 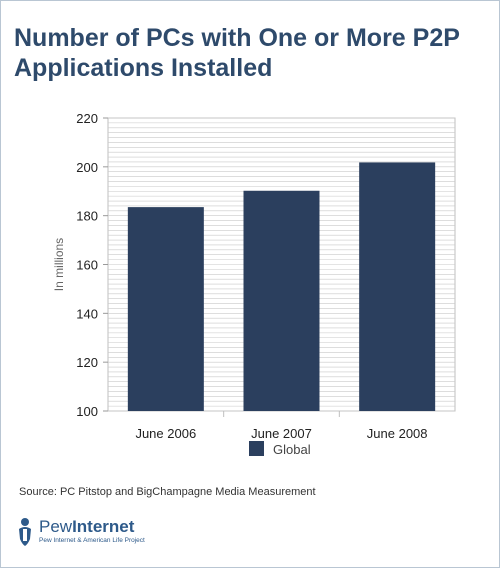 I want to click on bar-june-2006, so click(x=165, y=309).